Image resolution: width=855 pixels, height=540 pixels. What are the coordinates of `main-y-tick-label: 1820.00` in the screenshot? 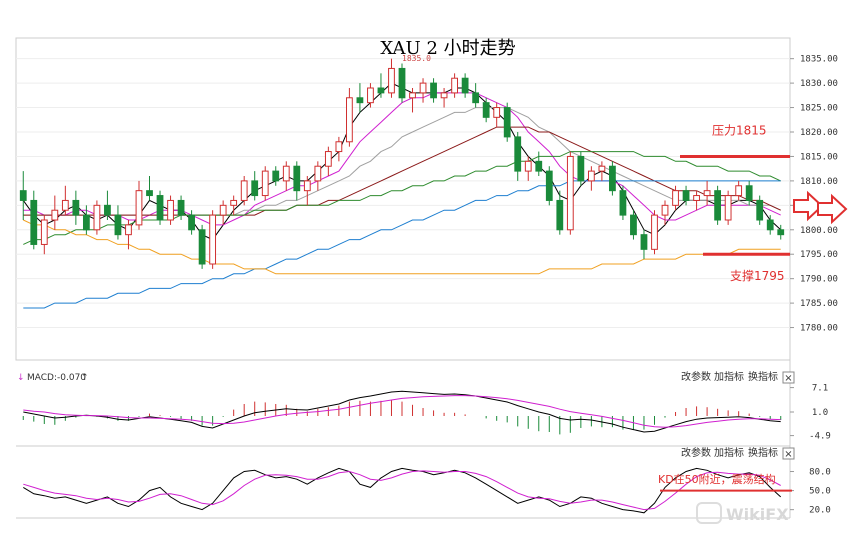 It's located at (819, 133).